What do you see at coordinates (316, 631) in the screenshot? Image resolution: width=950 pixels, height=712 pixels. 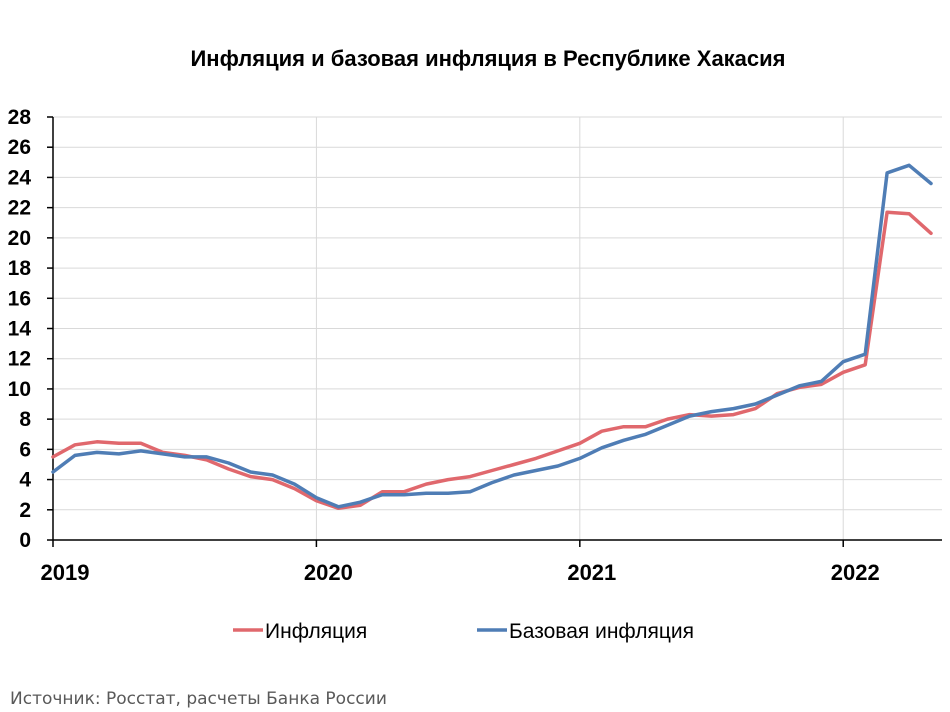 I see `legend-label: Инфляция` at bounding box center [316, 631].